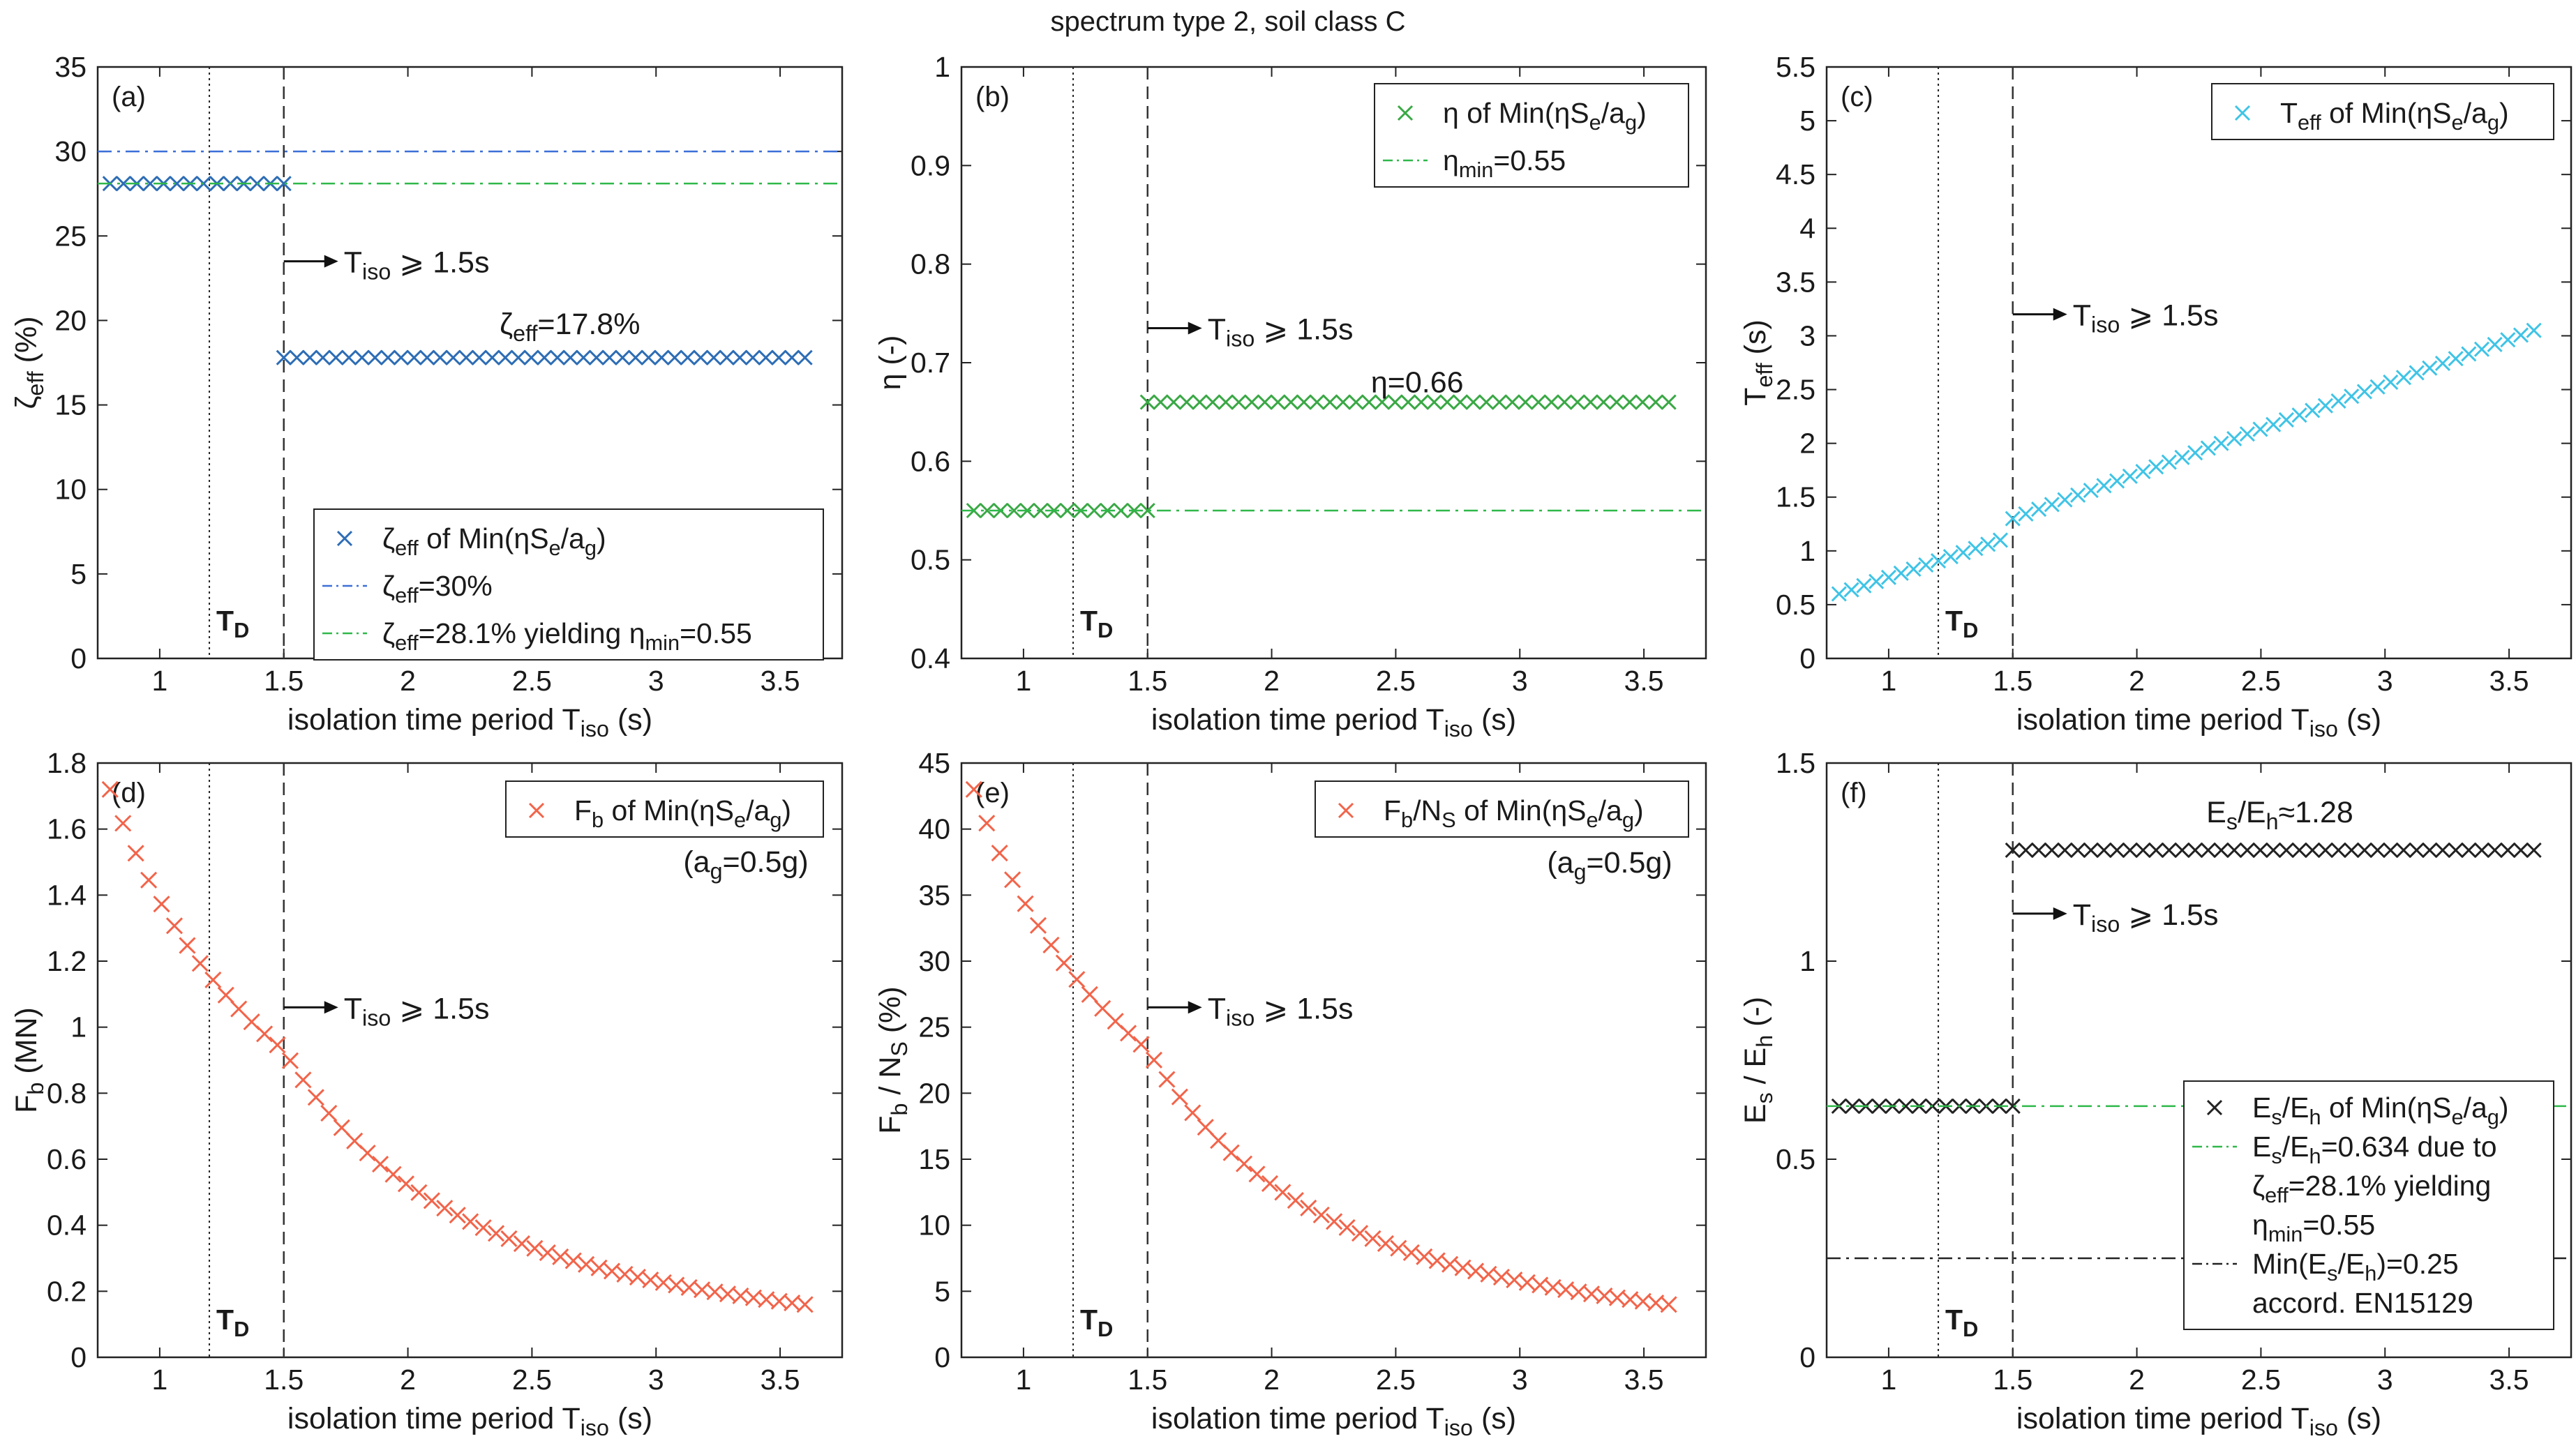 The height and width of the screenshot is (1441, 2576). I want to click on y-tick-label: 15, so click(70, 405).